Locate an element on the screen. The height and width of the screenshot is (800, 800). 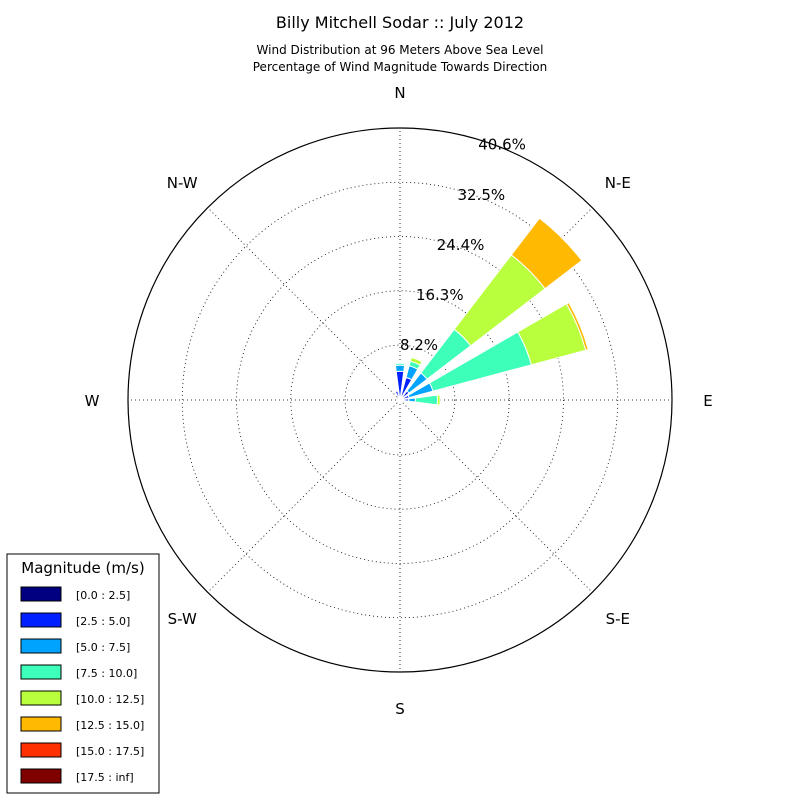
direction-label: S is located at coordinates (400, 709).